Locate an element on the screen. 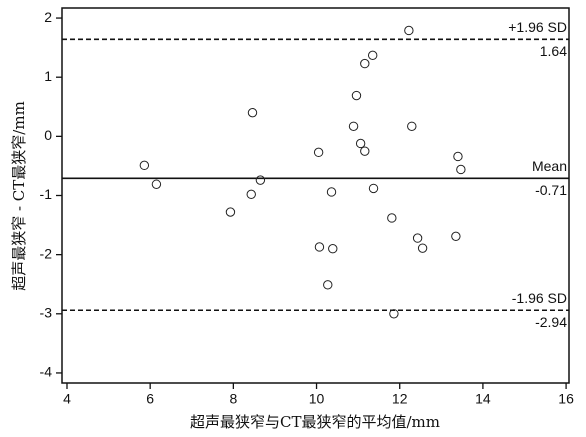 This screenshot has height=437, width=586. x-axis-label: 超声最狭窄与CT最狭窄的平均值/mm is located at coordinates (315, 422).